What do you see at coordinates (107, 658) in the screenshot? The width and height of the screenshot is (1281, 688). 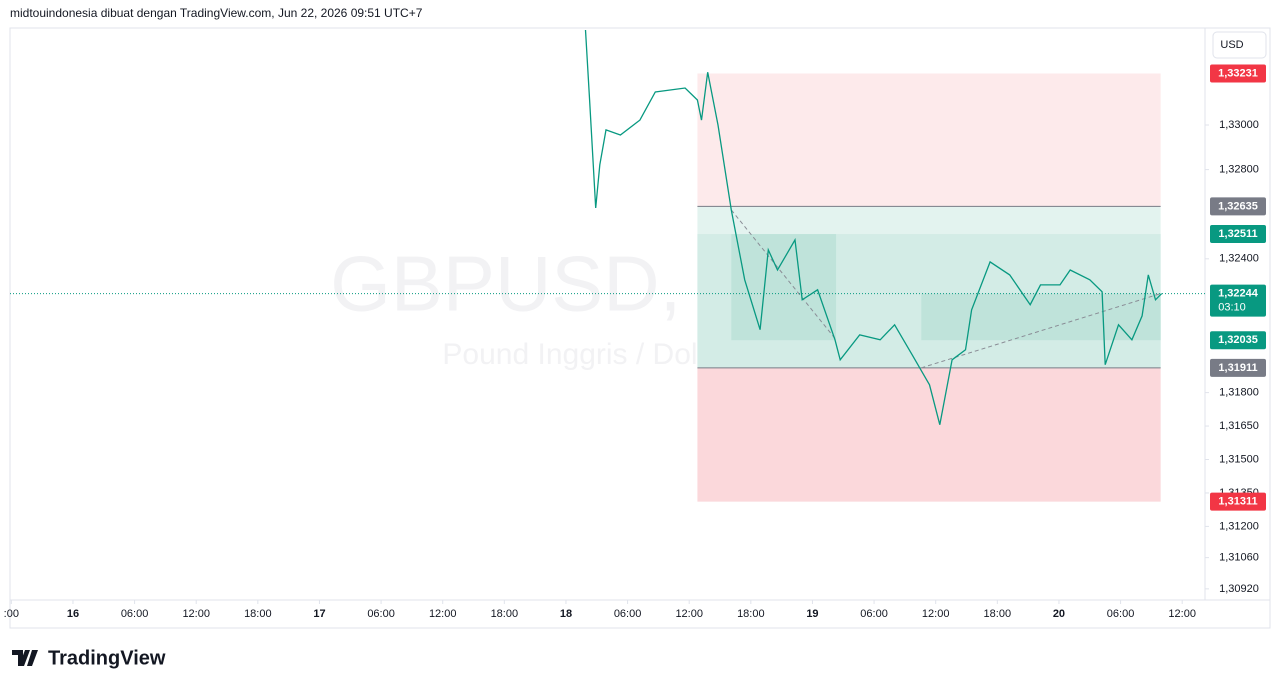 I see `logo-text: TradingView` at bounding box center [107, 658].